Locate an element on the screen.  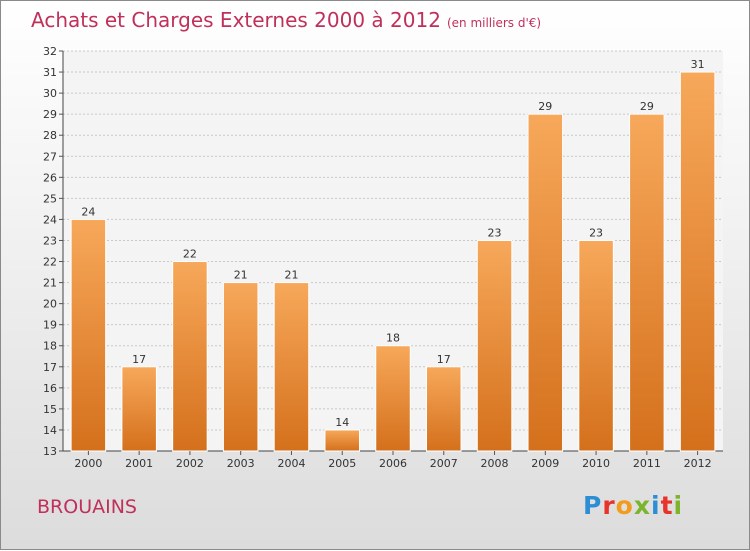
y-tick-label: 28 is located at coordinates (50, 135).